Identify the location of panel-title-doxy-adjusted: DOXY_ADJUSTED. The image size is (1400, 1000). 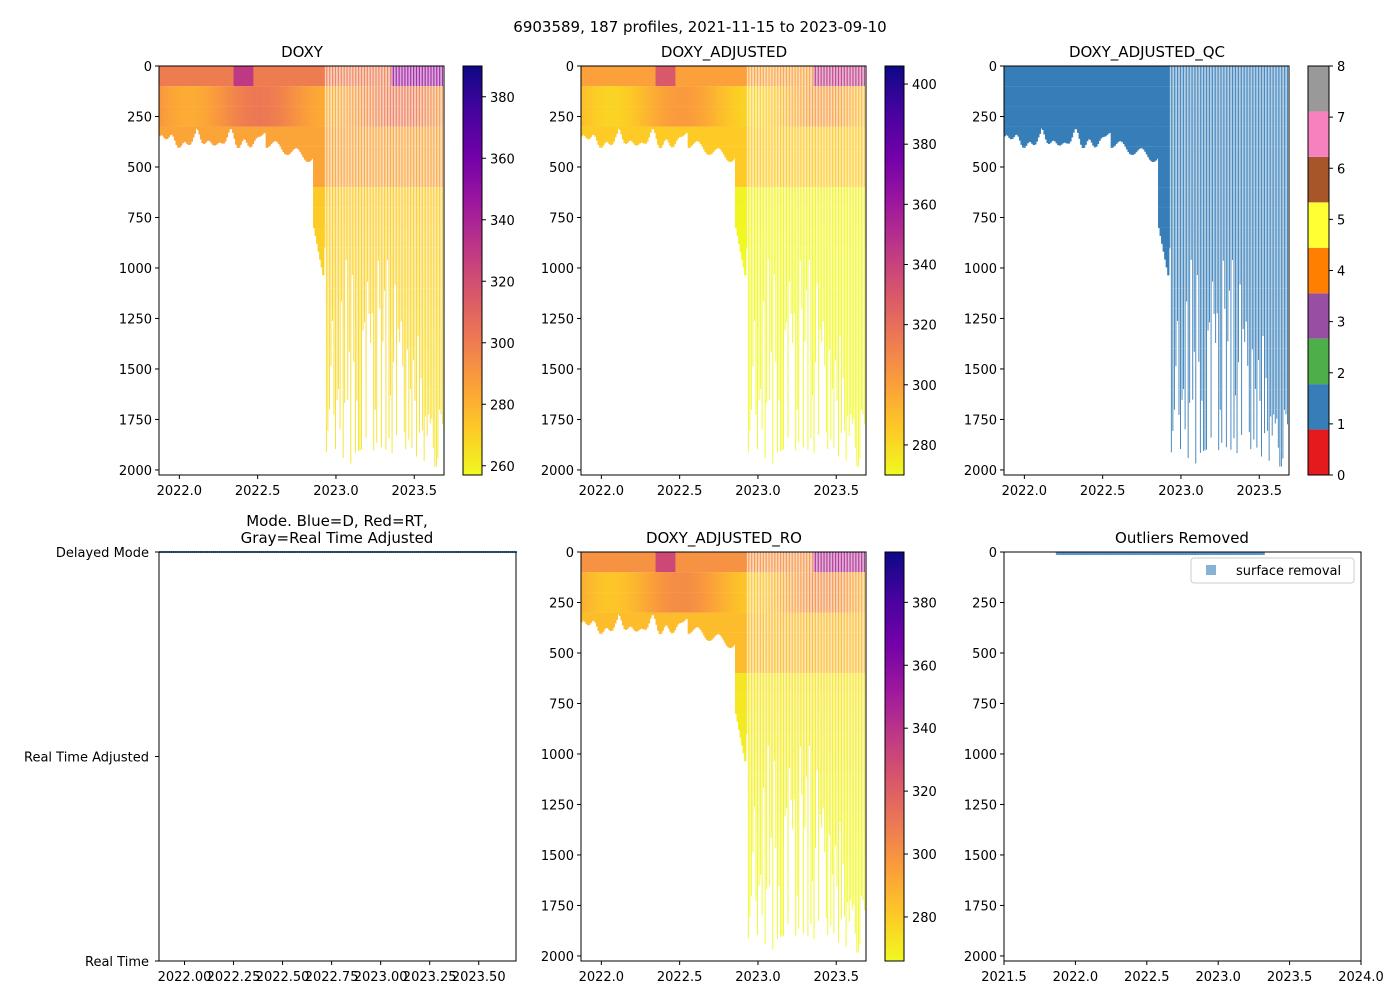
(724, 52).